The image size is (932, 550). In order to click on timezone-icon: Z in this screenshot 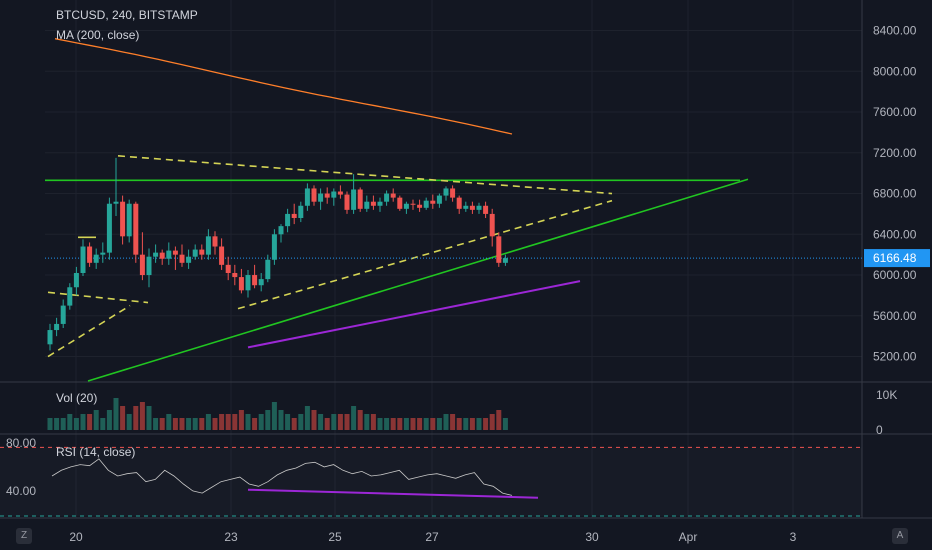, I will do `click(24, 536)`.